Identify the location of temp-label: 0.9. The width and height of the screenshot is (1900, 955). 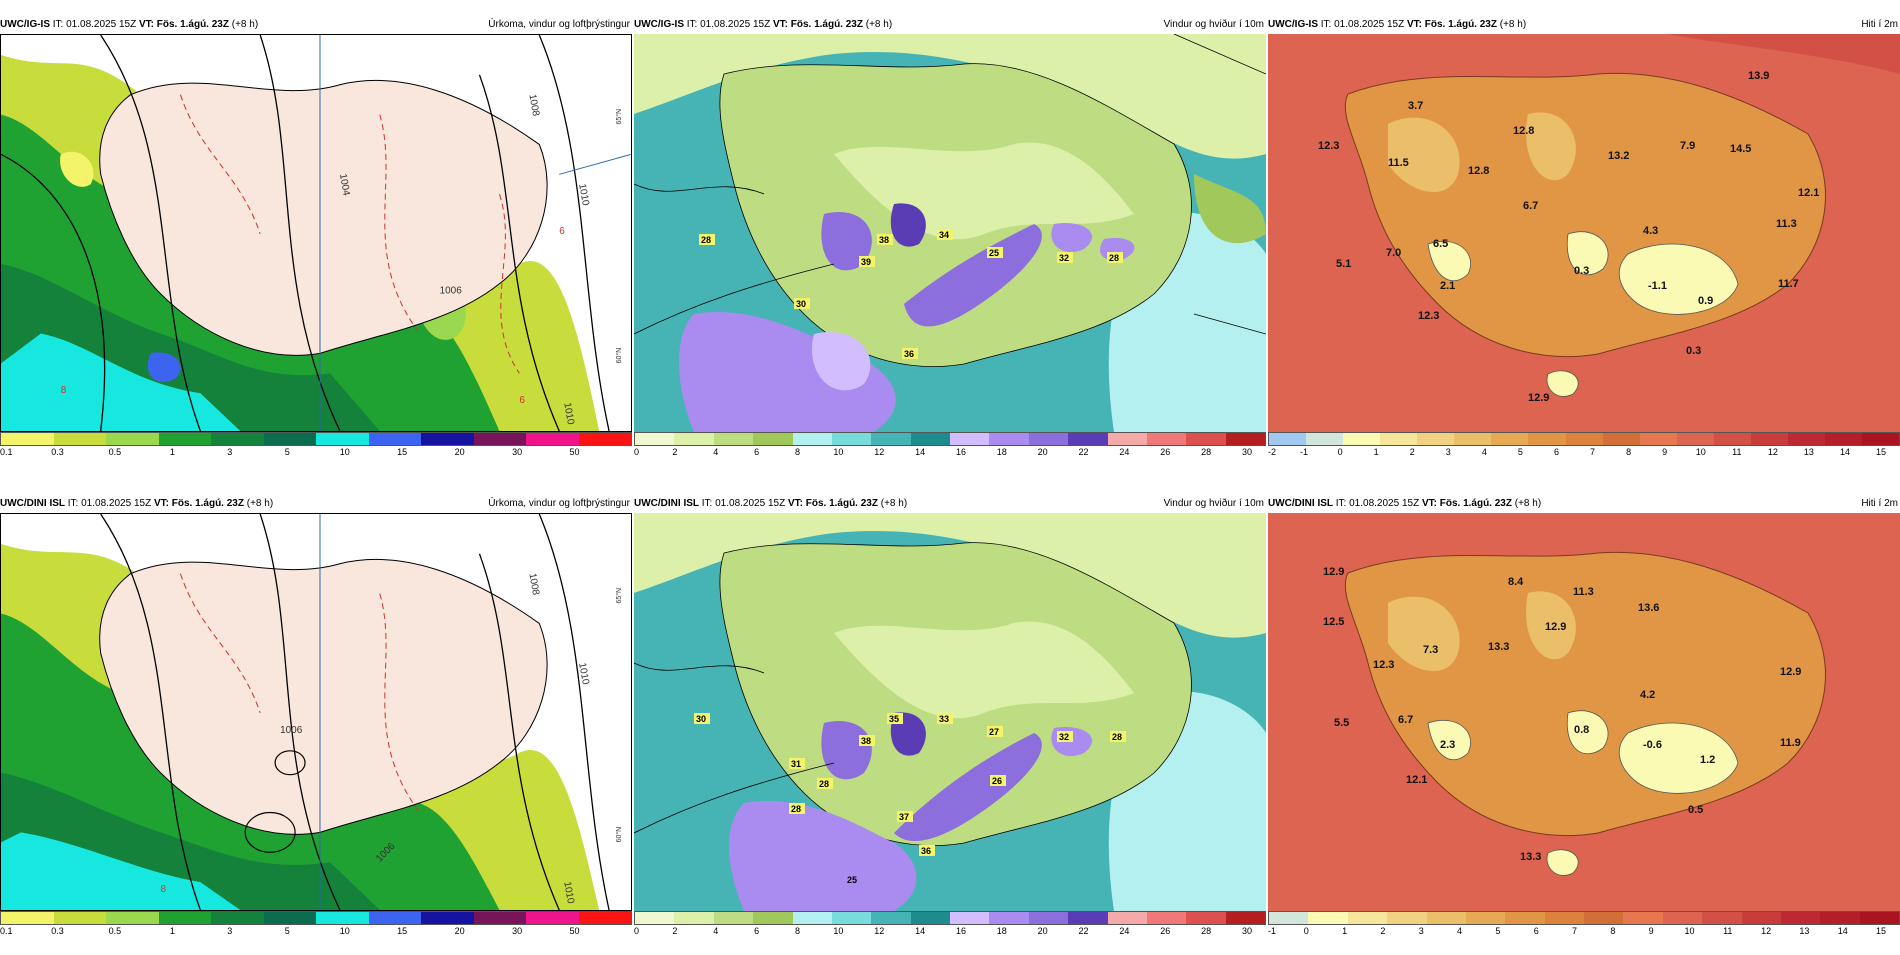
(1705, 301).